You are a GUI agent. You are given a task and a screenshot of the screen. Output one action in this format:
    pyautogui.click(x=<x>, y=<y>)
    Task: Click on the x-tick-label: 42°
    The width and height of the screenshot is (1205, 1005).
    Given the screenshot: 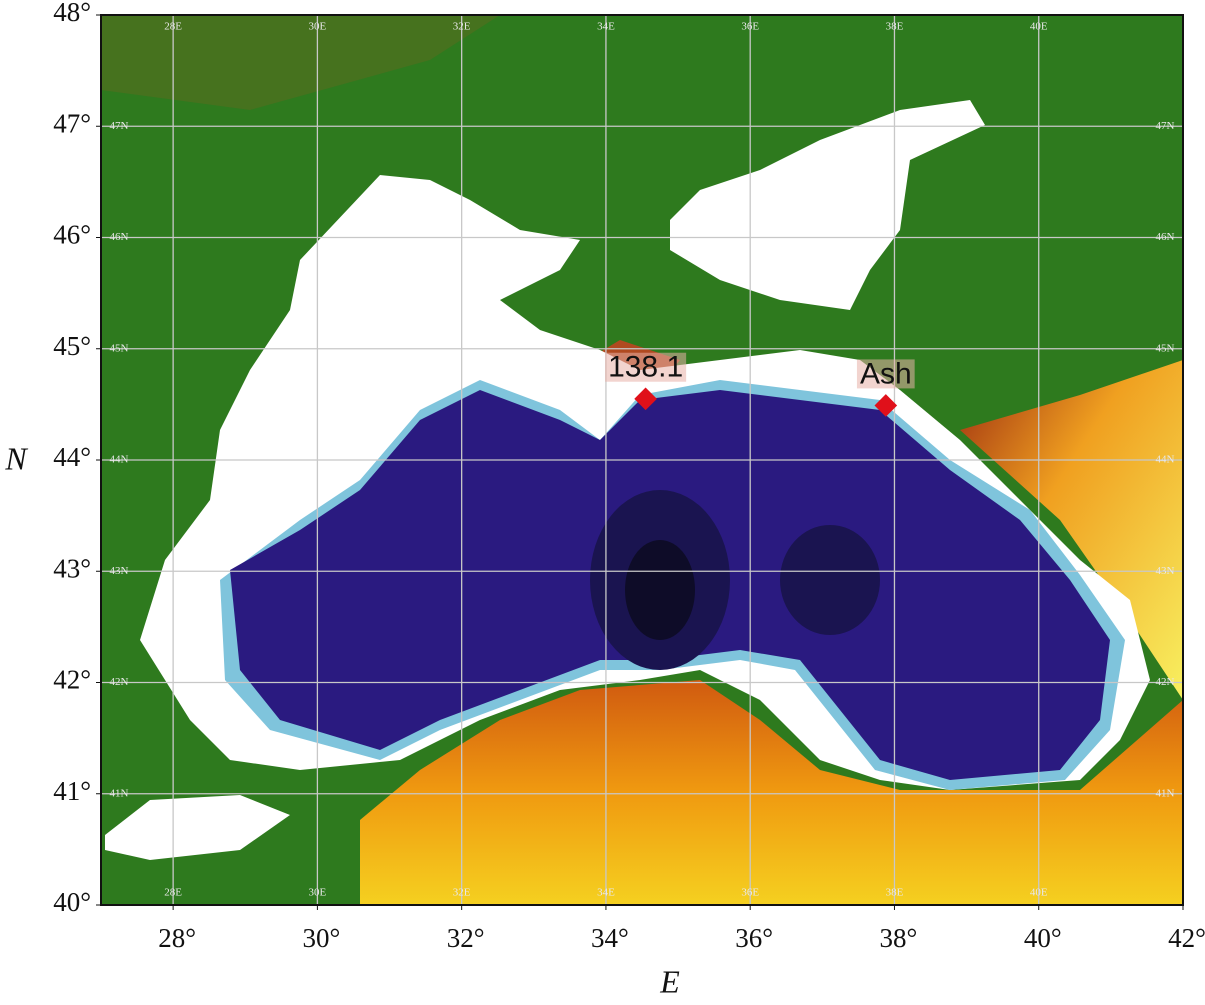 What is the action you would take?
    pyautogui.click(x=1186, y=938)
    